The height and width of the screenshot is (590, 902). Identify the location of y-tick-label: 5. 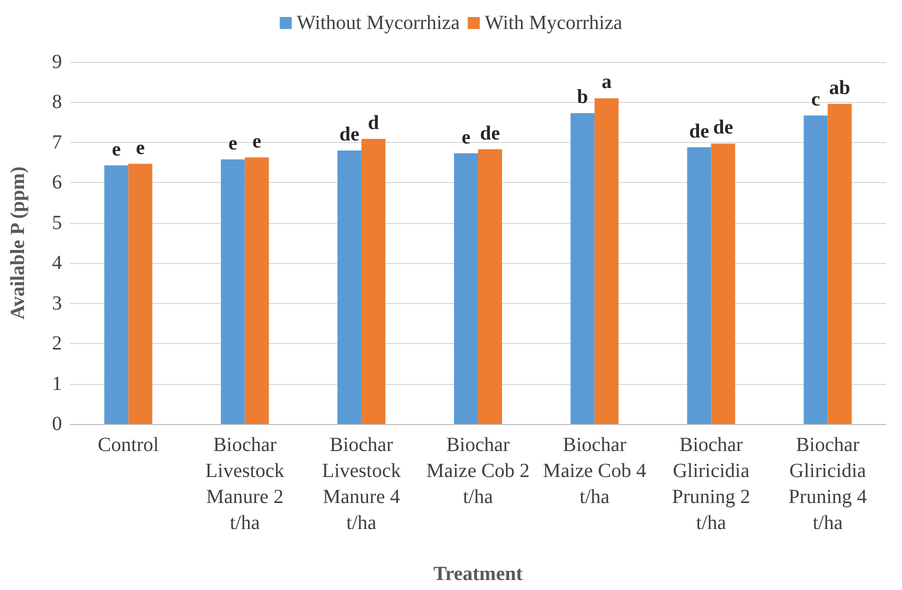
(57, 223).